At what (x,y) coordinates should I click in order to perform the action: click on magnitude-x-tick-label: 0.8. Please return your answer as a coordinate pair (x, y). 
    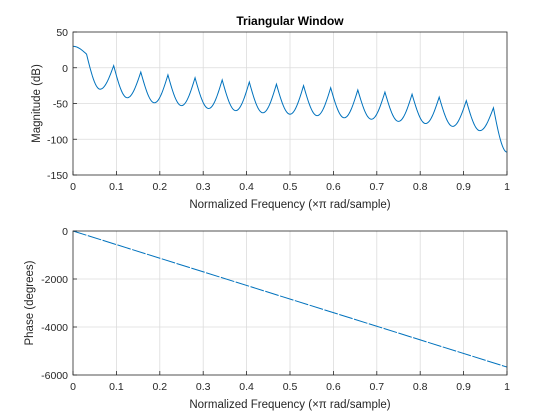
    Looking at the image, I should click on (420, 187).